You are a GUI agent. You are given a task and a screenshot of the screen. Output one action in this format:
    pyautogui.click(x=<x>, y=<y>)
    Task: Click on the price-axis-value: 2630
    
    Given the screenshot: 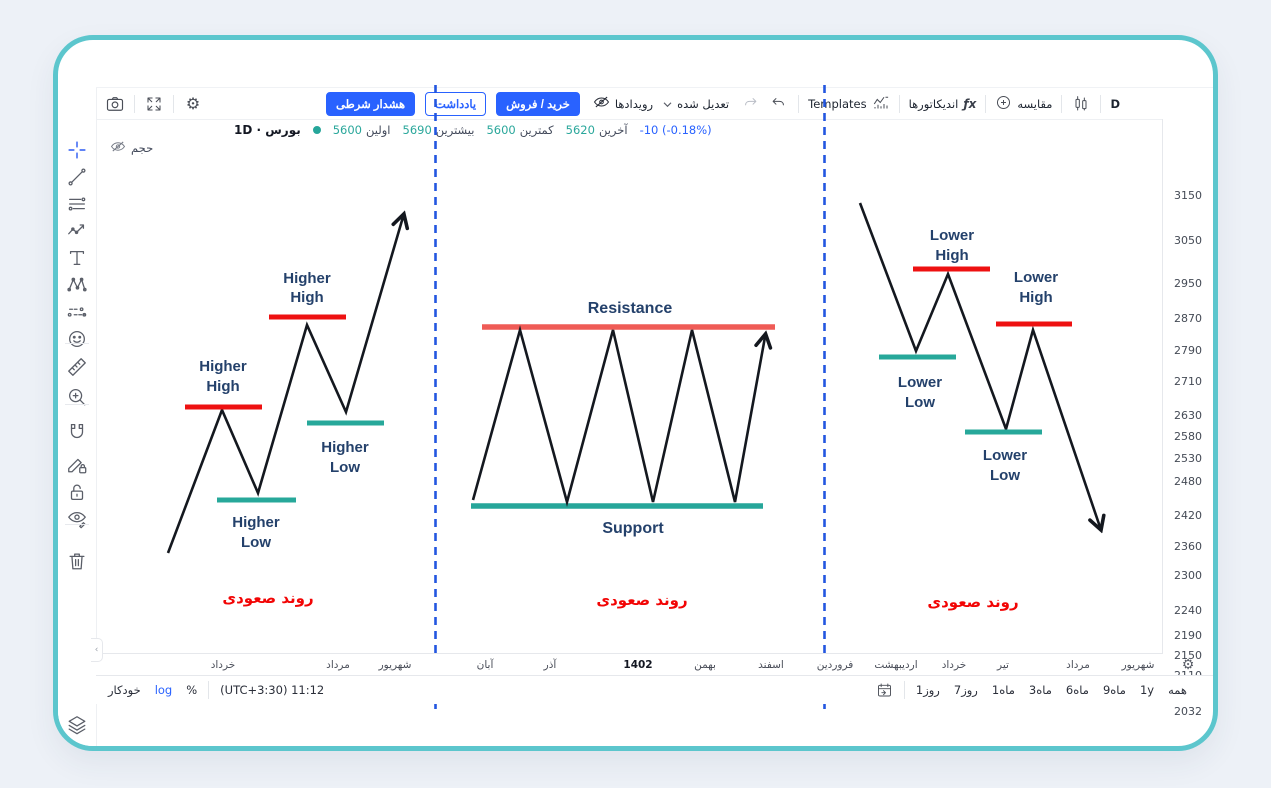 What is the action you would take?
    pyautogui.click(x=1188, y=415)
    